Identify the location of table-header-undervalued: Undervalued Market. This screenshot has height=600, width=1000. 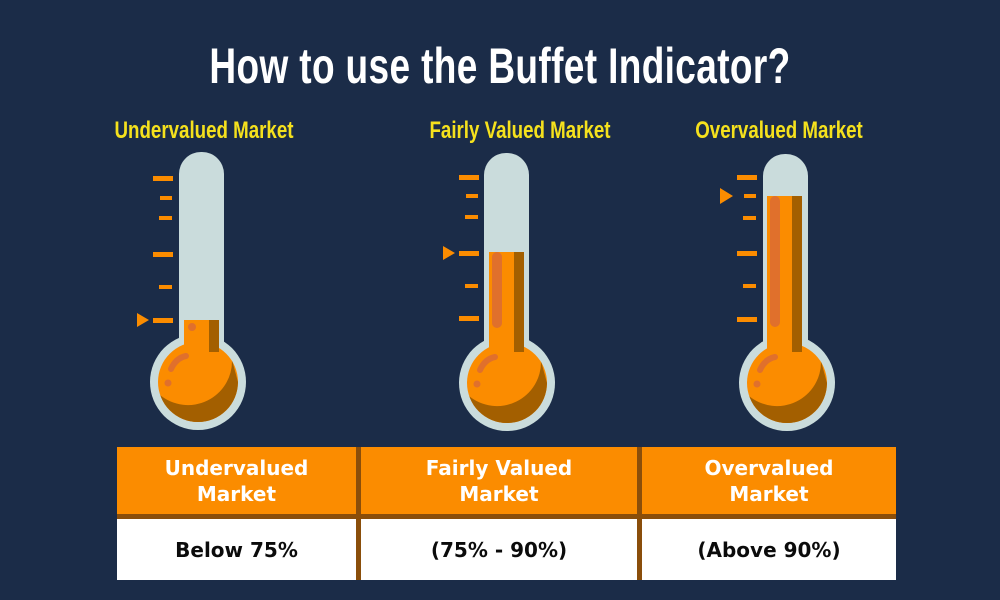
(236, 480).